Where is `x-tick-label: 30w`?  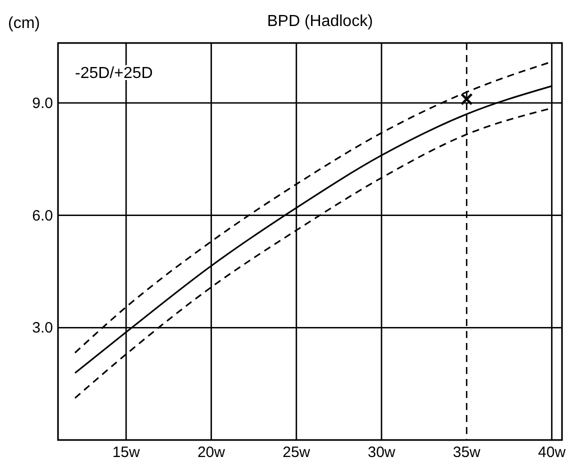
x-tick-label: 30w is located at coordinates (382, 452).